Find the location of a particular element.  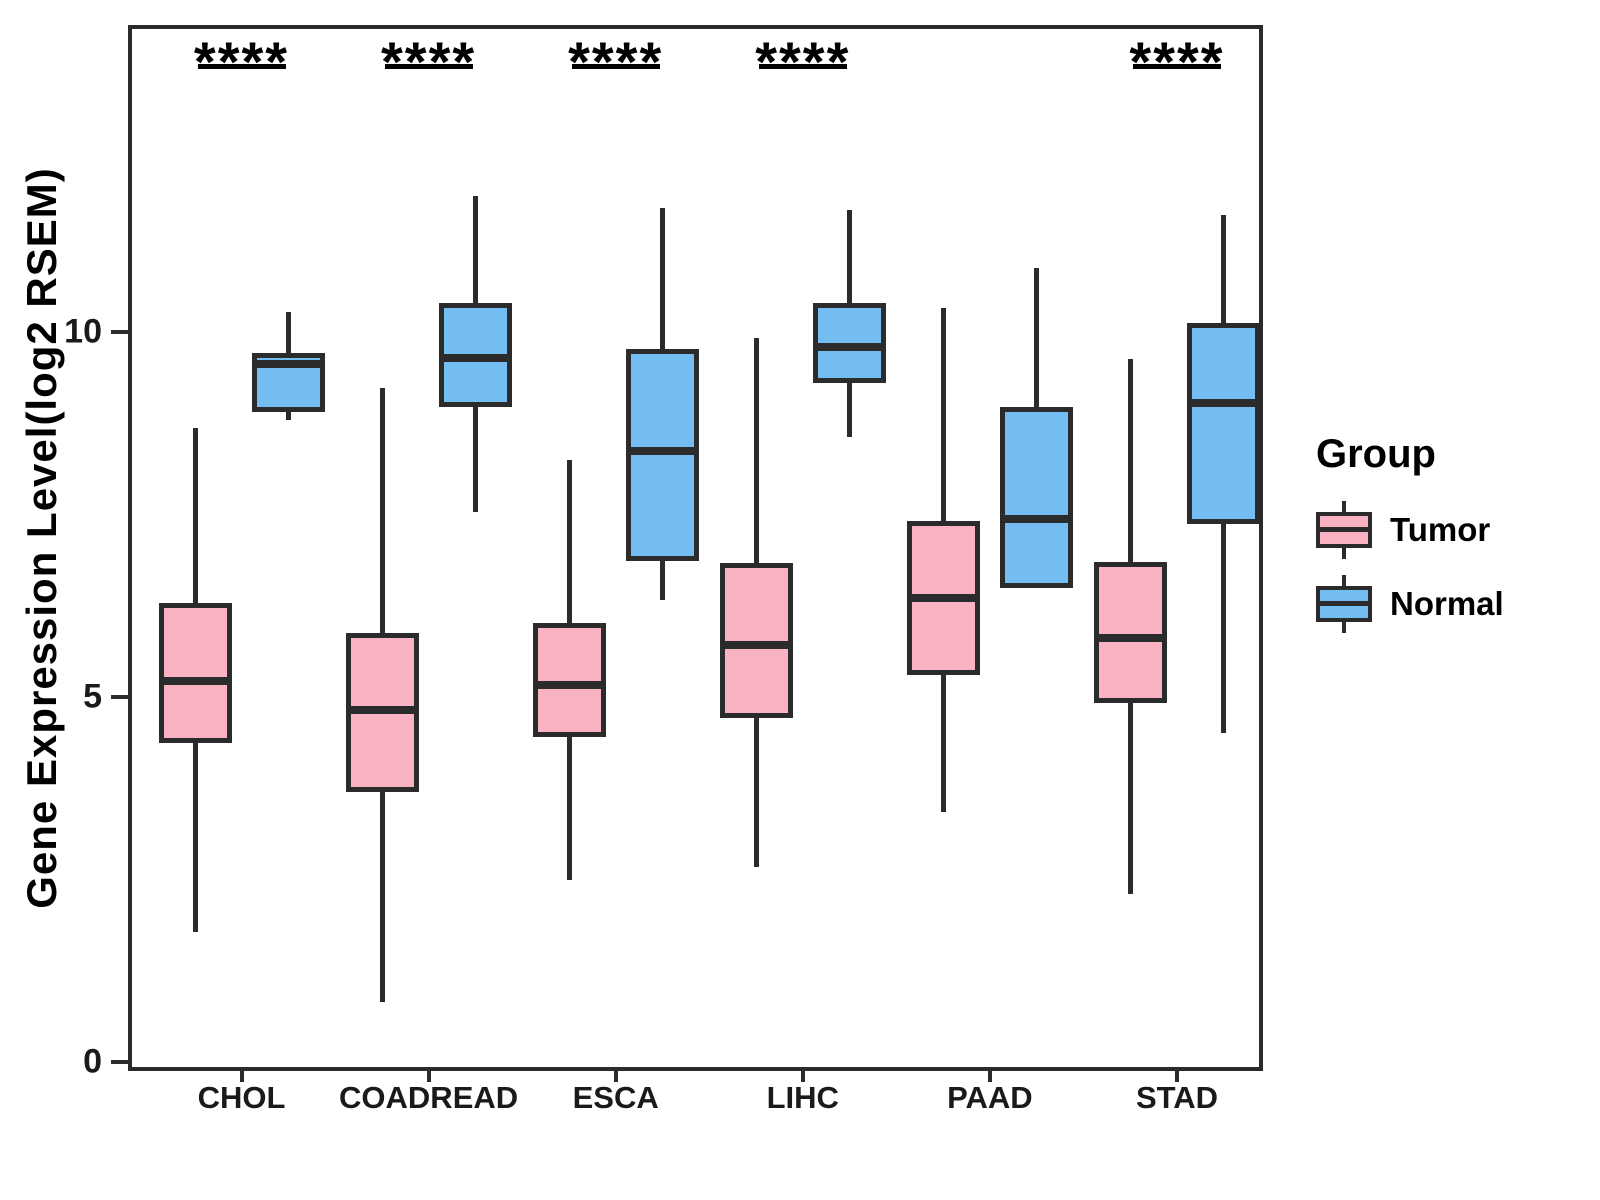

box-chol-tumor is located at coordinates (195, 672).